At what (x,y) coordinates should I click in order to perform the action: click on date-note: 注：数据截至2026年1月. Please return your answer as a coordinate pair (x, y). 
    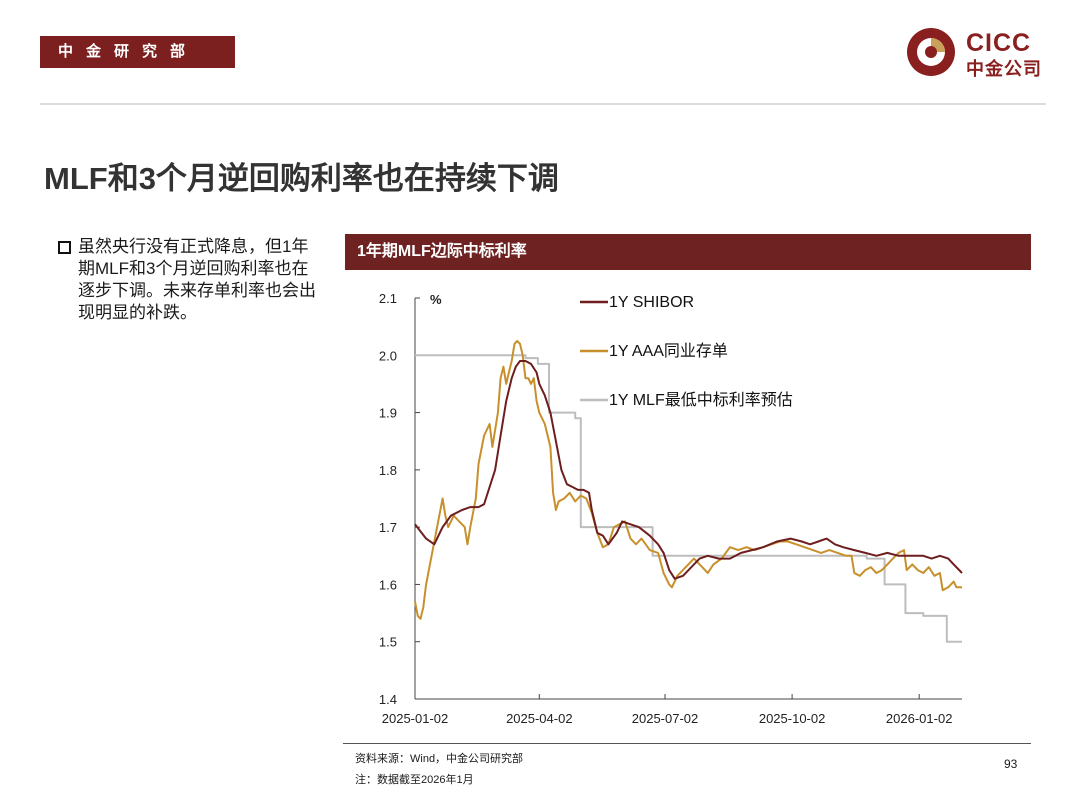
    Looking at the image, I should click on (414, 780).